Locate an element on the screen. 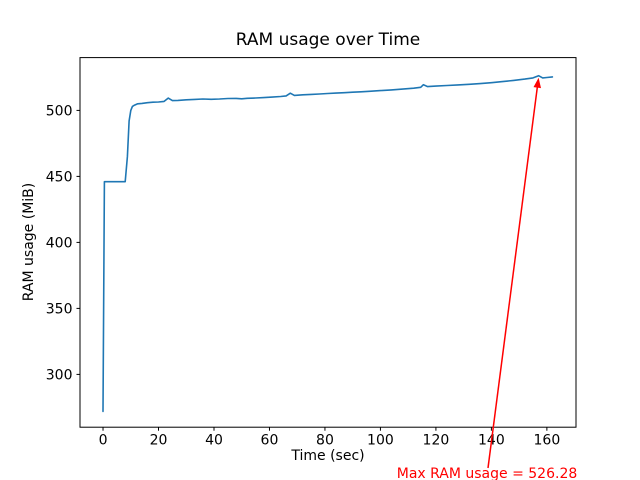 This screenshot has width=640, height=480. annotation-arrowhead is located at coordinates (537, 83).